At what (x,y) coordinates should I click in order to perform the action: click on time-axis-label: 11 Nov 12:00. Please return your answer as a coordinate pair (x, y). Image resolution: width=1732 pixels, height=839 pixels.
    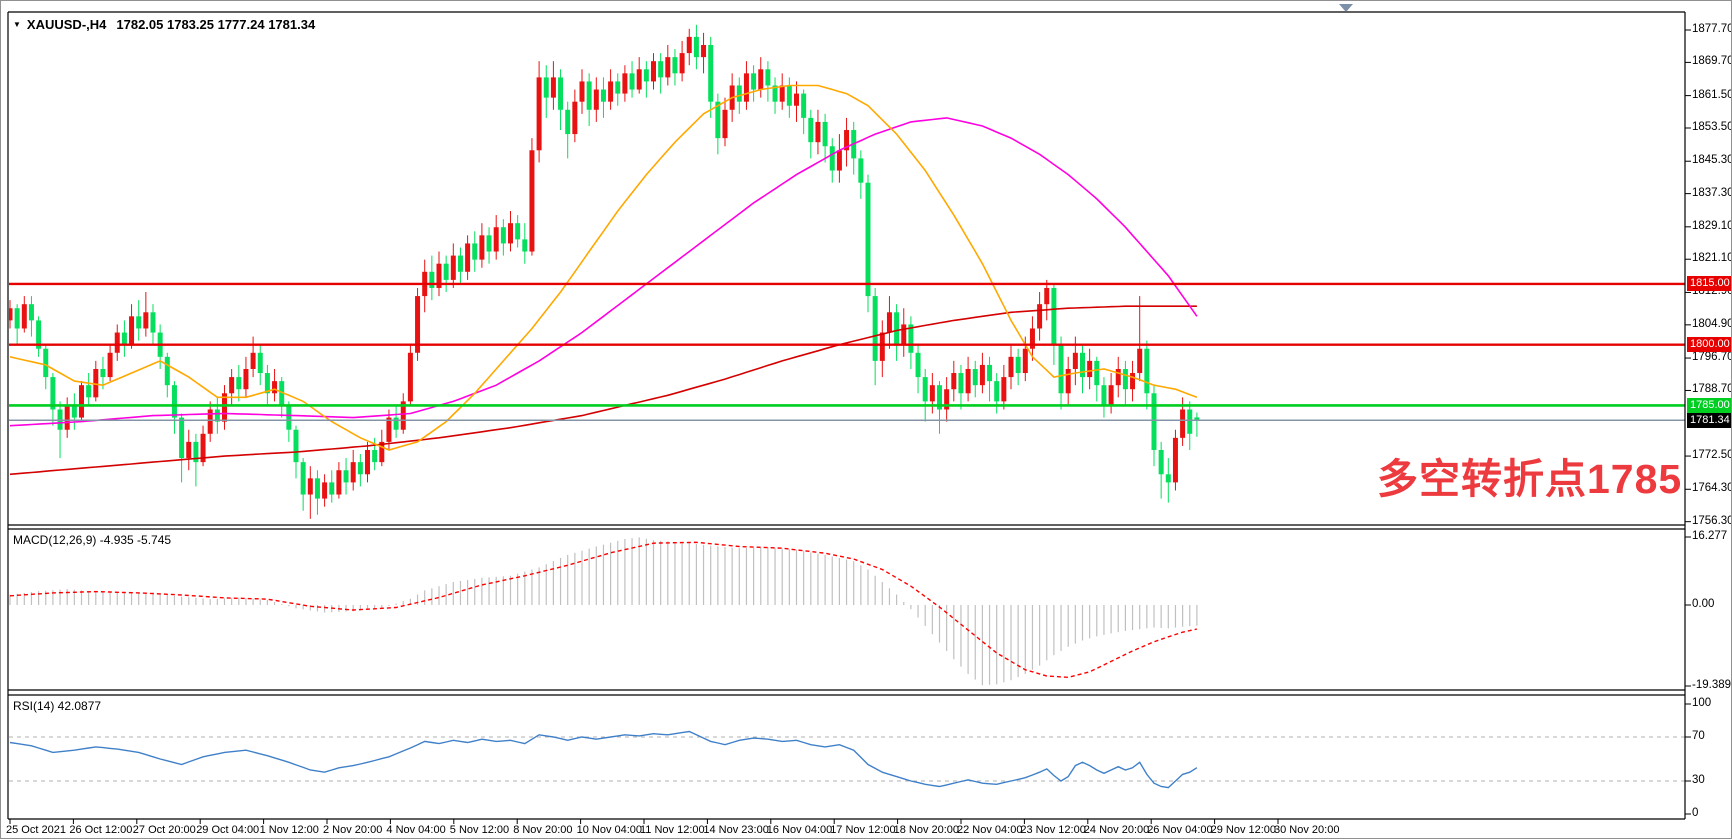
    Looking at the image, I should click on (672, 830).